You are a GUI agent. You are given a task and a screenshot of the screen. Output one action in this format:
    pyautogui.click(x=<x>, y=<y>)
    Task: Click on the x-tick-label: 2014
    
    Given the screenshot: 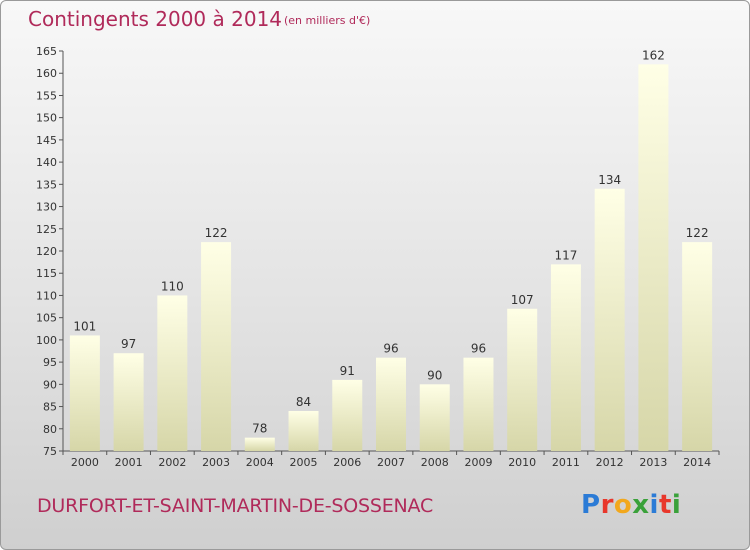 What is the action you would take?
    pyautogui.click(x=697, y=462)
    